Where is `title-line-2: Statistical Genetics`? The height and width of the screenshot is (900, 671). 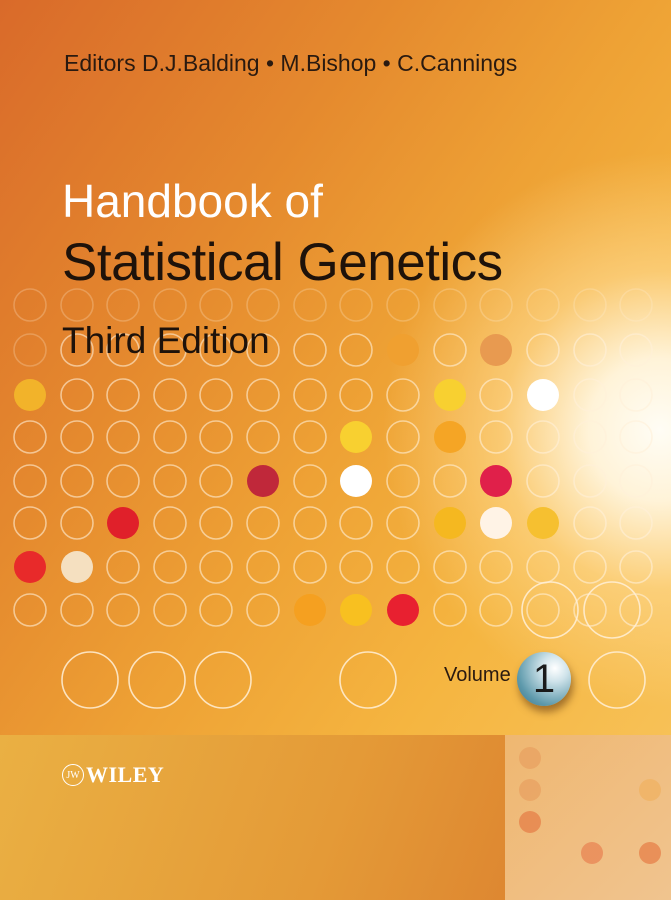
title-line-2: Statistical Genetics is located at coordinates (282, 262).